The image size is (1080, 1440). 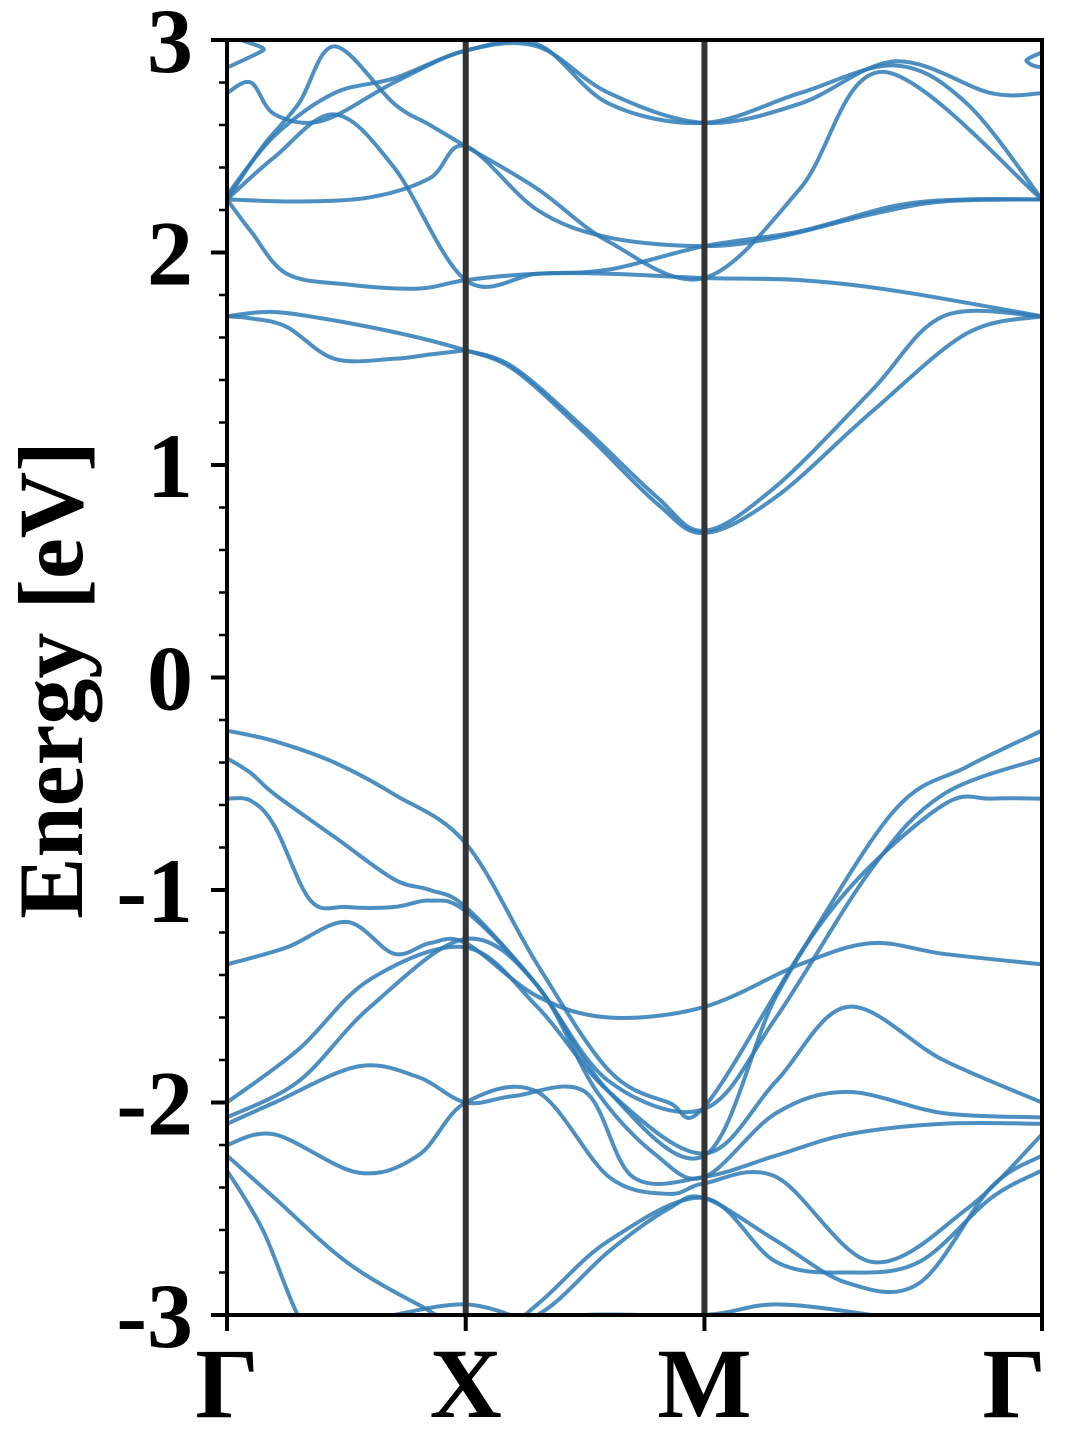 I want to click on y-tick-label: 2, so click(x=170, y=254).